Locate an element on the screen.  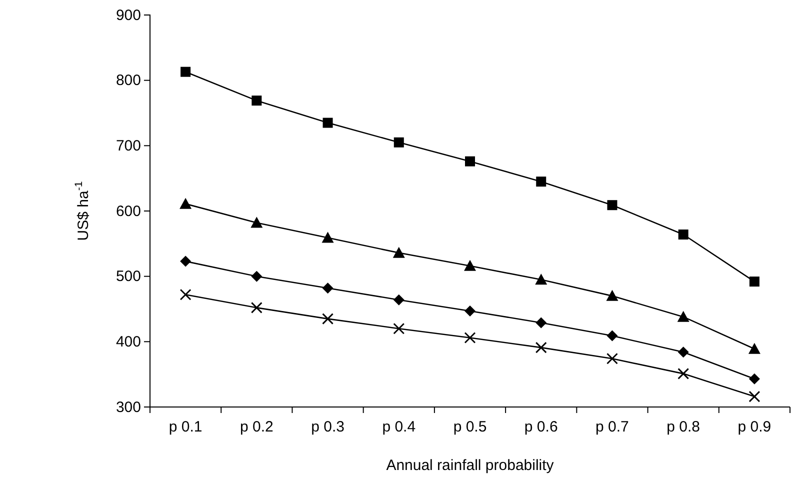
x-tick-label: p 0.8 is located at coordinates (683, 427).